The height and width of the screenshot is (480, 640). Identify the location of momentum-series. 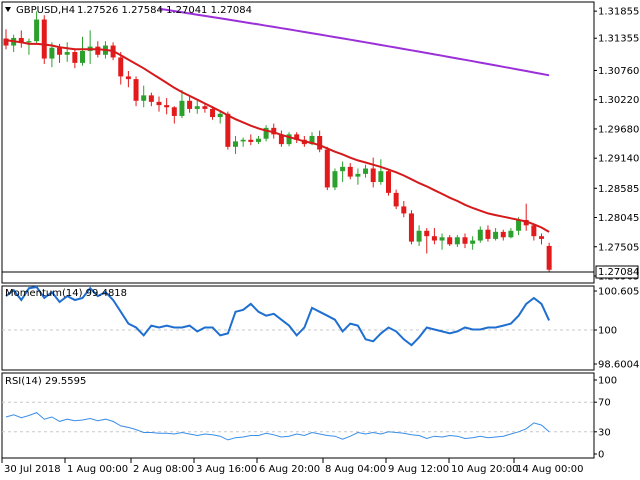
(278, 316).